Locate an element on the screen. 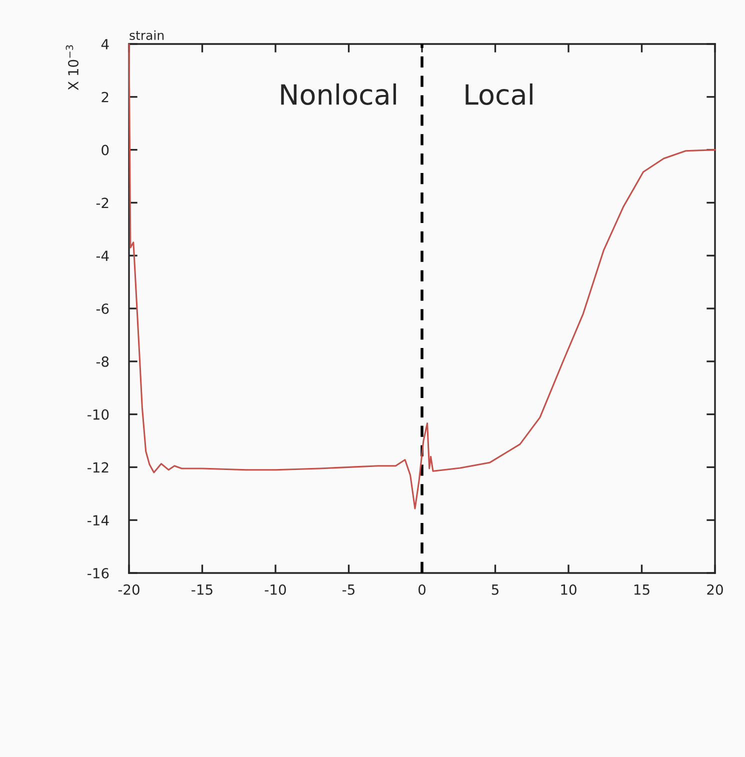 The height and width of the screenshot is (757, 745). y-axis-title: X 10$^{−3}$ is located at coordinates (72, 67).